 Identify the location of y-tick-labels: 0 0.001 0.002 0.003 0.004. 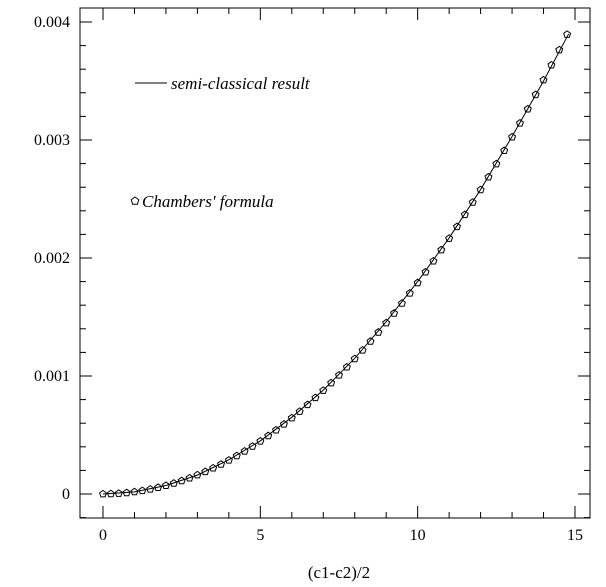
(52, 258).